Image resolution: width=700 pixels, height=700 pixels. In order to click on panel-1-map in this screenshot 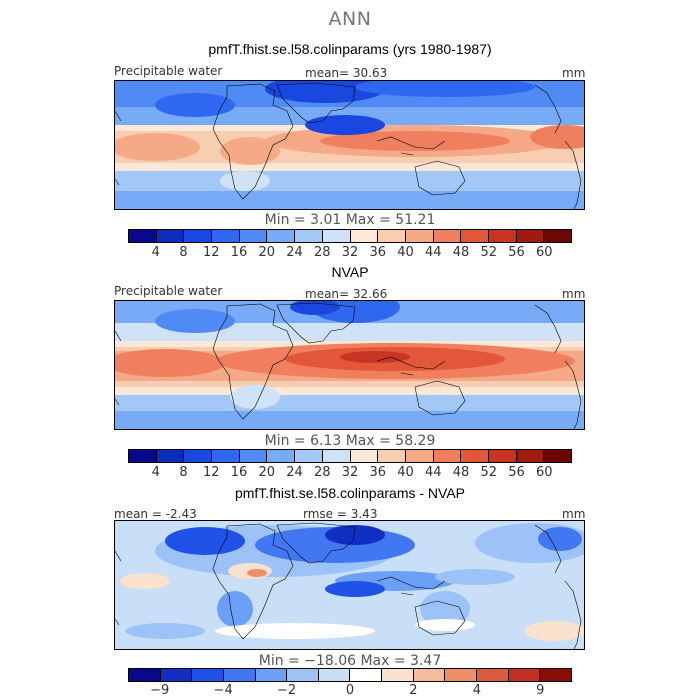, I will do `click(349, 145)`.